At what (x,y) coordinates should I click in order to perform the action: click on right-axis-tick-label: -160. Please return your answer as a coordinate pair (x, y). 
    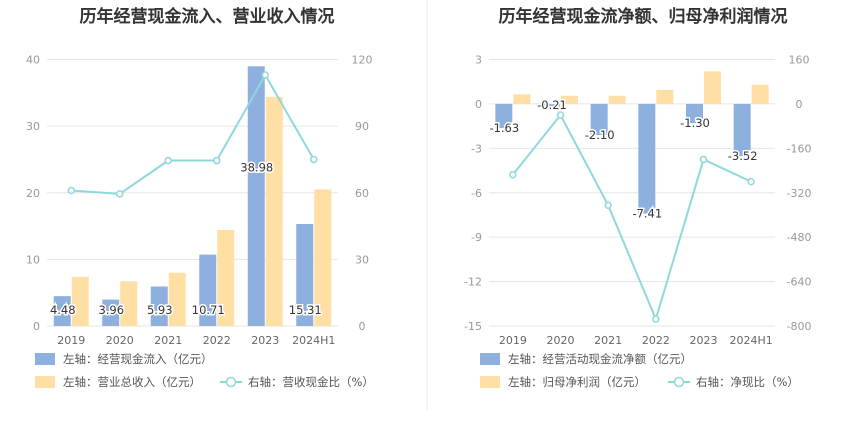
    Looking at the image, I should click on (799, 148).